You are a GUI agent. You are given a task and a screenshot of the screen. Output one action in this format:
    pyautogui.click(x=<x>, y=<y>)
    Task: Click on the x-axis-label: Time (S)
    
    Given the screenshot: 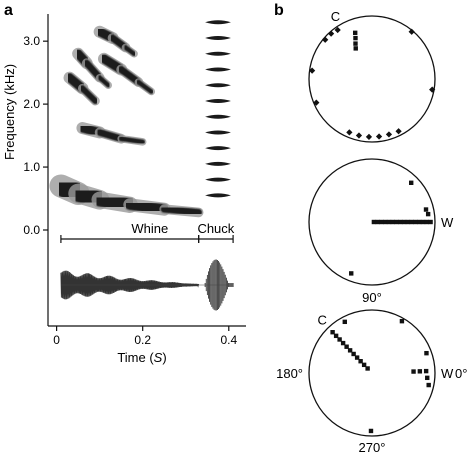 What is the action you would take?
    pyautogui.click(x=141, y=357)
    